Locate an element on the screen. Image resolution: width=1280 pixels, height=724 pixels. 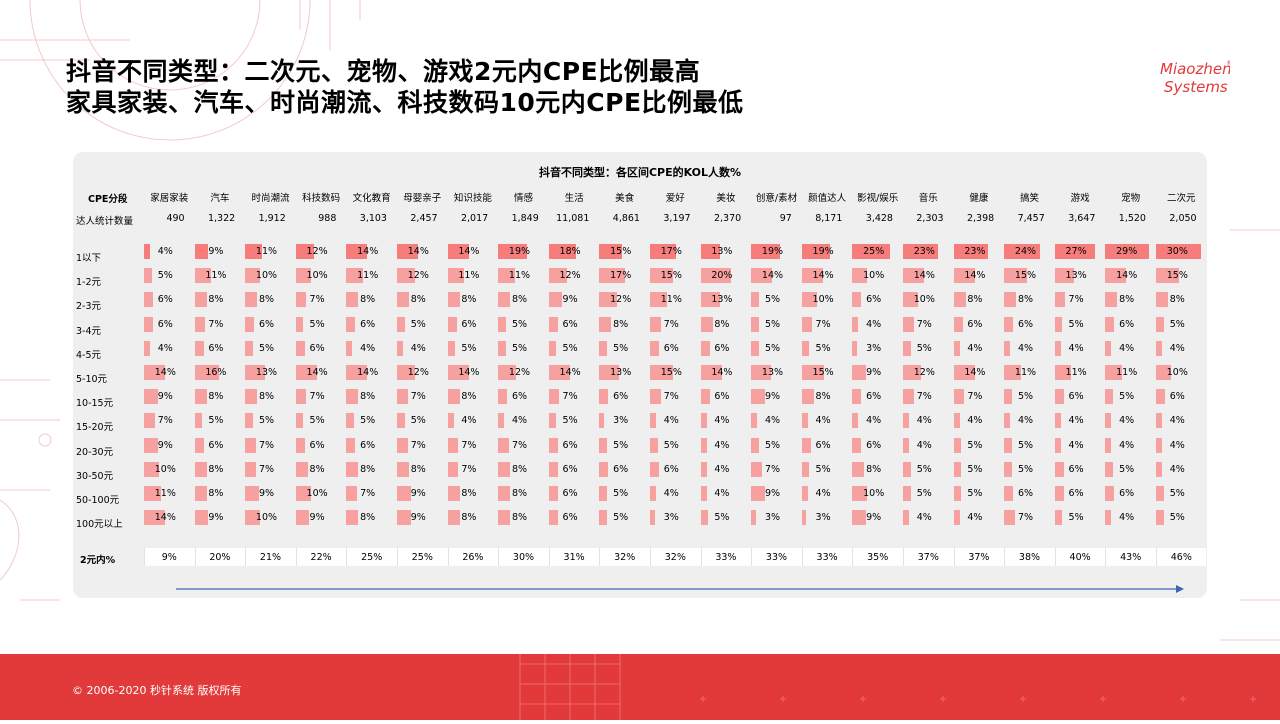
cpe-value-label: 10% is located at coordinates (266, 518).